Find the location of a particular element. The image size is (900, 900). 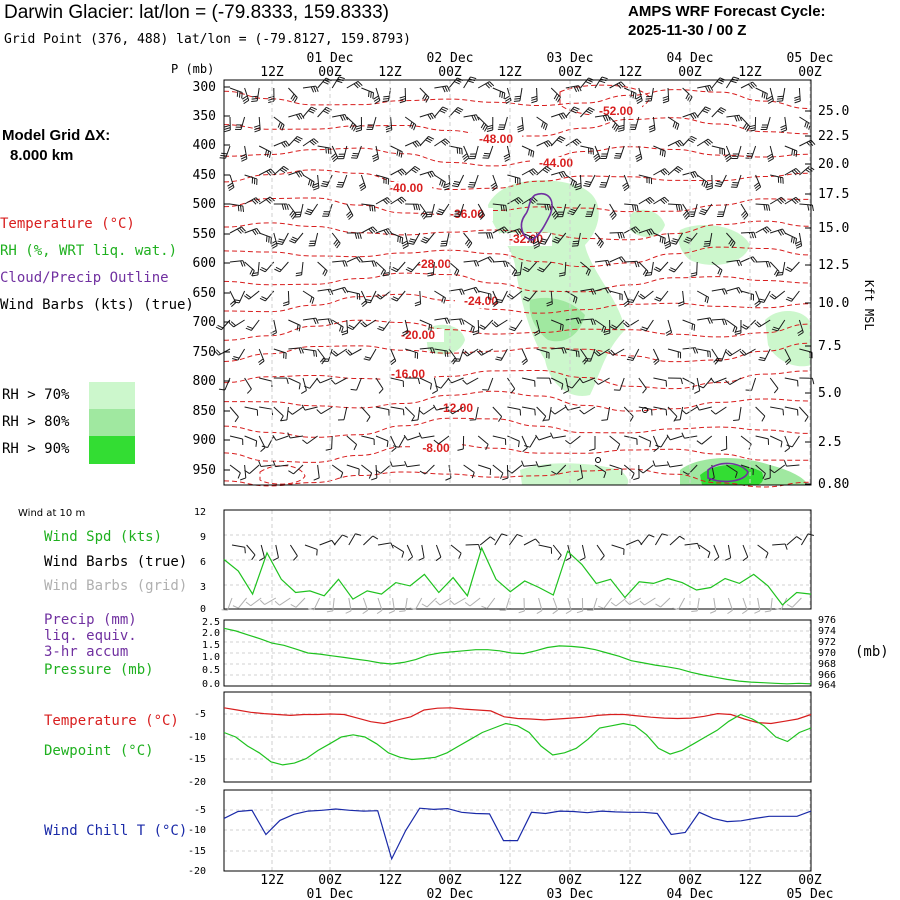

temp-label-bg is located at coordinates (496, 139).